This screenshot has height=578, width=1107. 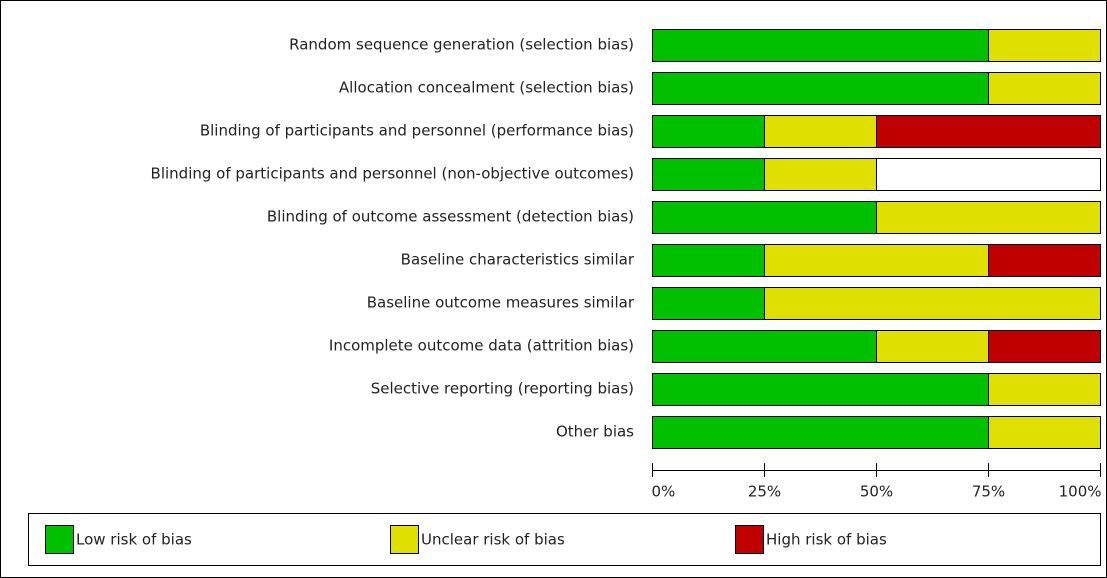 I want to click on x-tick-label: 50%, so click(x=876, y=492).